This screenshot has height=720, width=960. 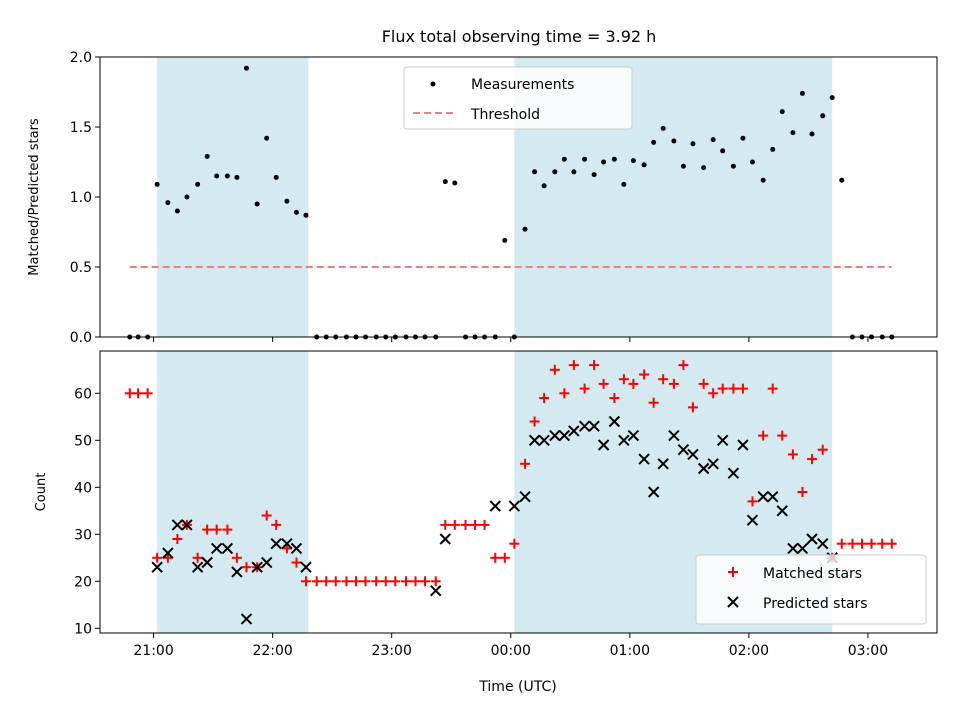 What do you see at coordinates (811, 589) in the screenshot?
I see `bottom-legend-box` at bounding box center [811, 589].